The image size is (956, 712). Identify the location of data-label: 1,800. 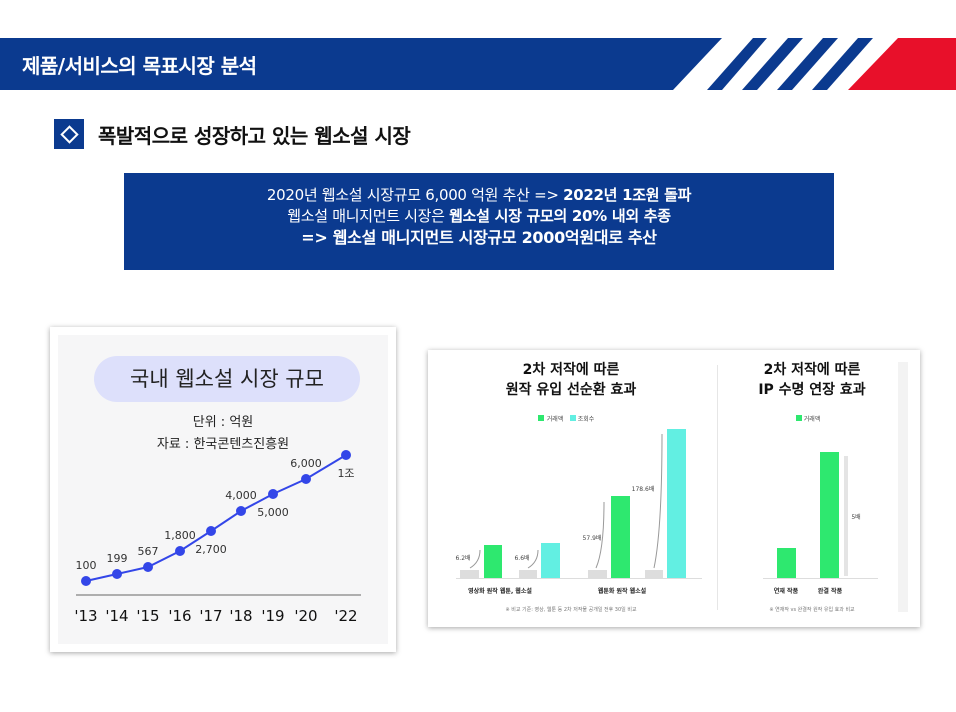
(180, 535).